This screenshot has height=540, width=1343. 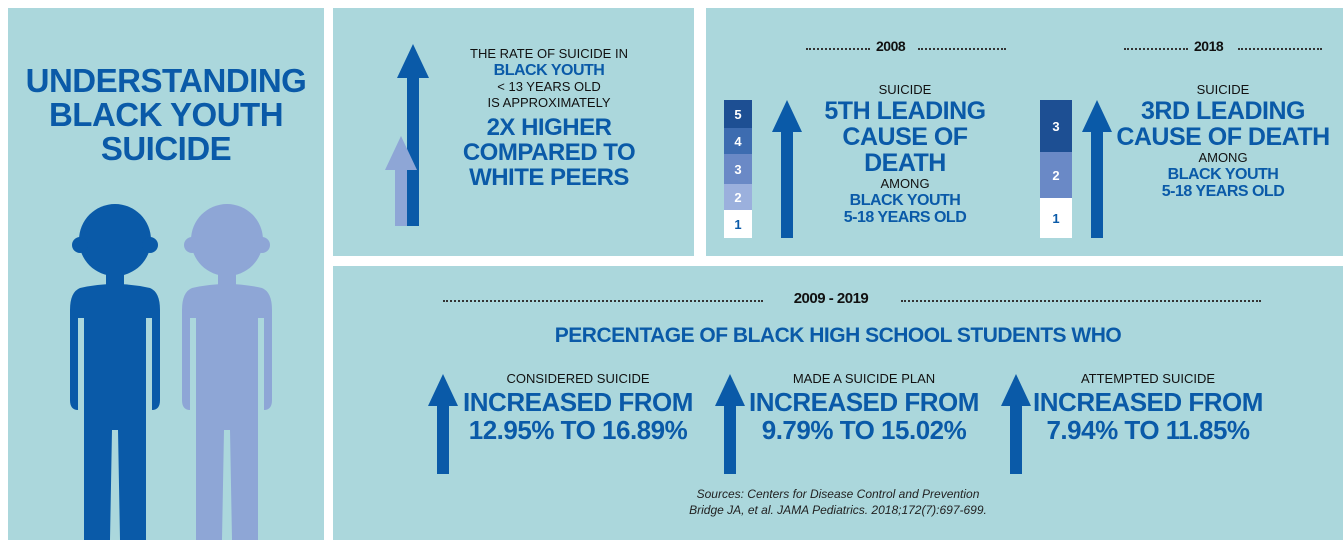 What do you see at coordinates (1223, 89) in the screenshot?
I see `rank-2018-label: SUICIDE` at bounding box center [1223, 89].